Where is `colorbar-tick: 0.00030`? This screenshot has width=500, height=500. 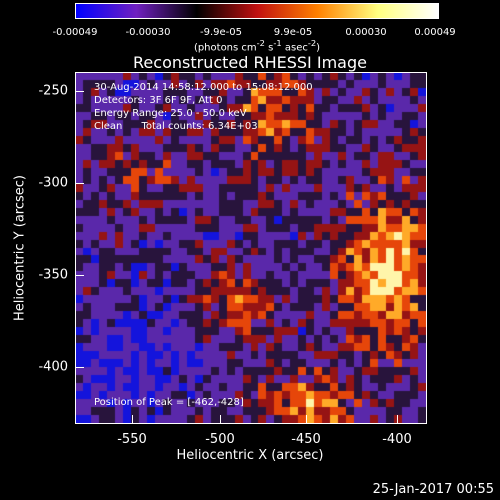 colorbar-tick: 0.00030 is located at coordinates (366, 32).